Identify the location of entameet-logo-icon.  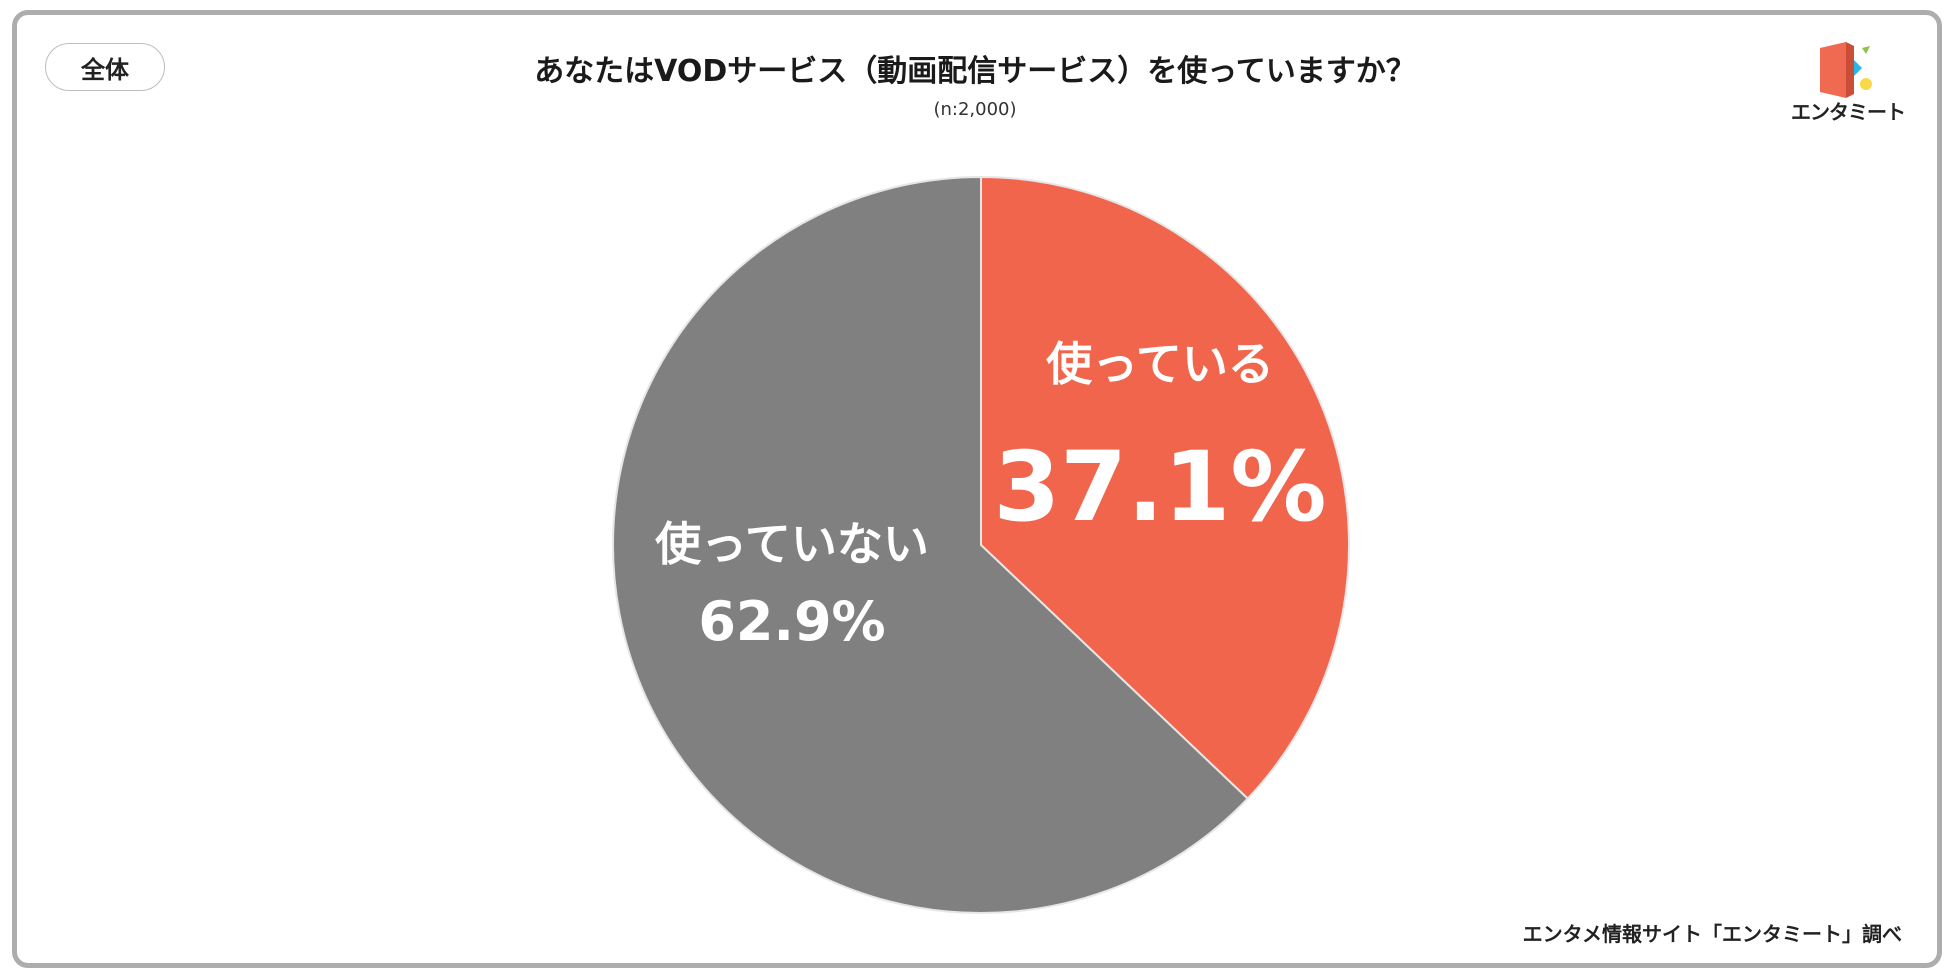
(1846, 70).